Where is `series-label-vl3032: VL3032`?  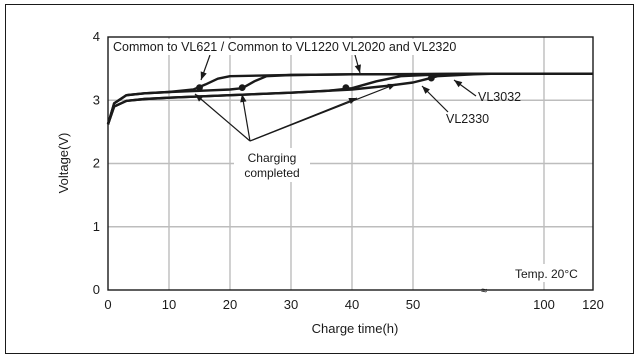
series-label-vl3032: VL3032 is located at coordinates (499, 97).